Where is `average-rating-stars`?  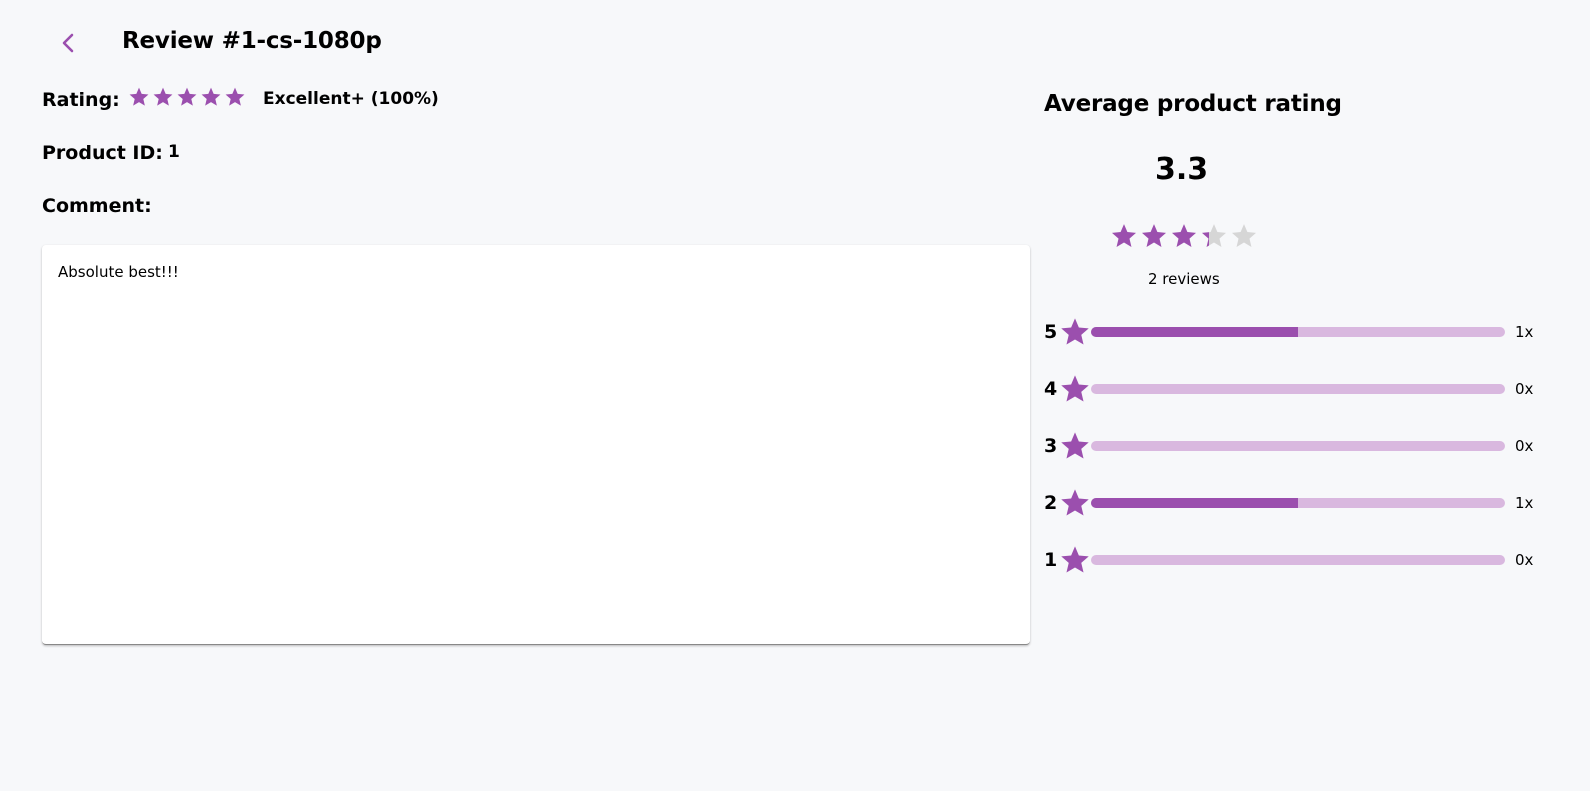
average-rating-stars is located at coordinates (1184, 236).